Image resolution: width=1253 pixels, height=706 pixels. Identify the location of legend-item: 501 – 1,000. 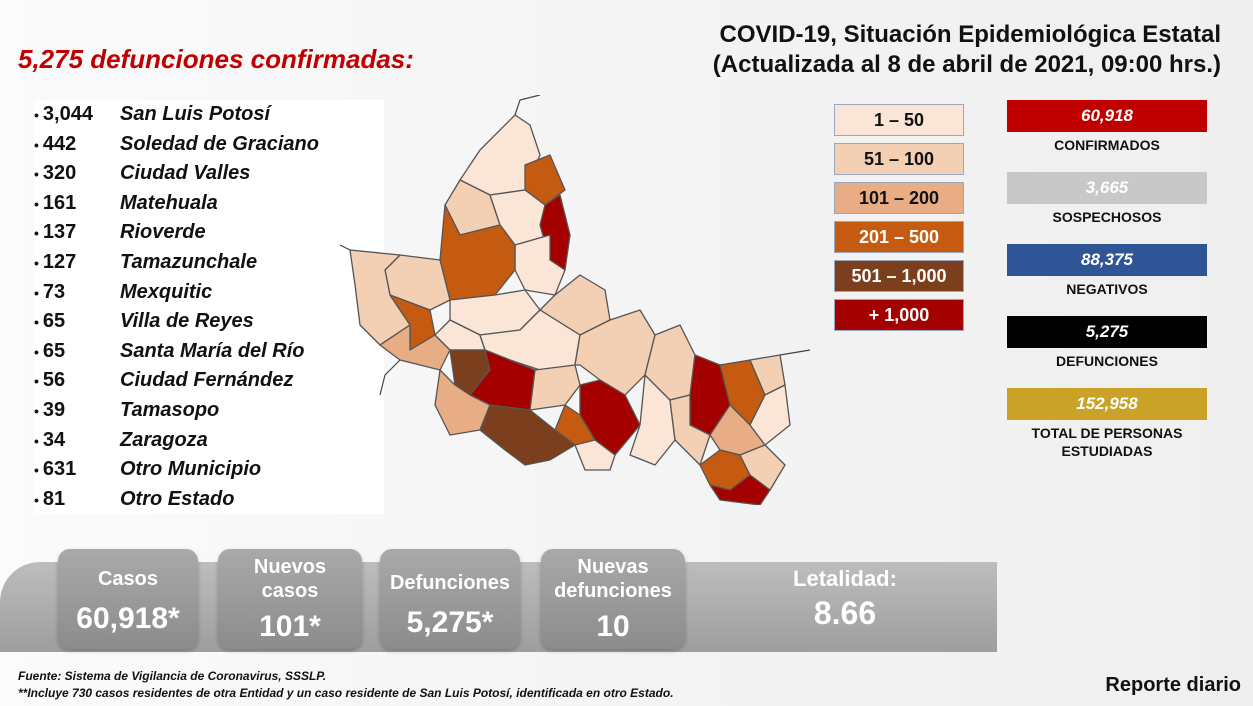
(899, 276).